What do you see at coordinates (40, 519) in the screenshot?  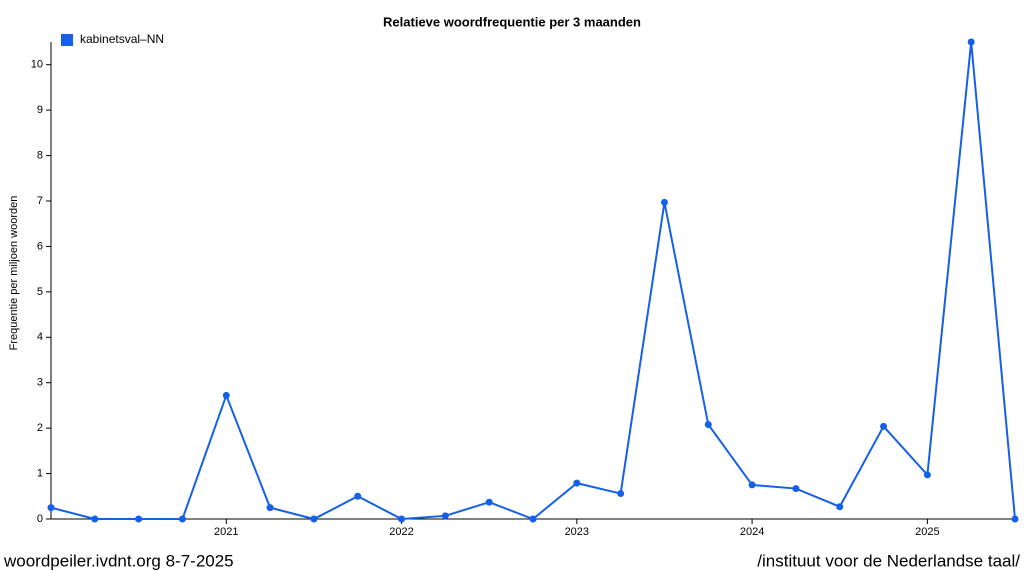 I see `y-tick-label: 0` at bounding box center [40, 519].